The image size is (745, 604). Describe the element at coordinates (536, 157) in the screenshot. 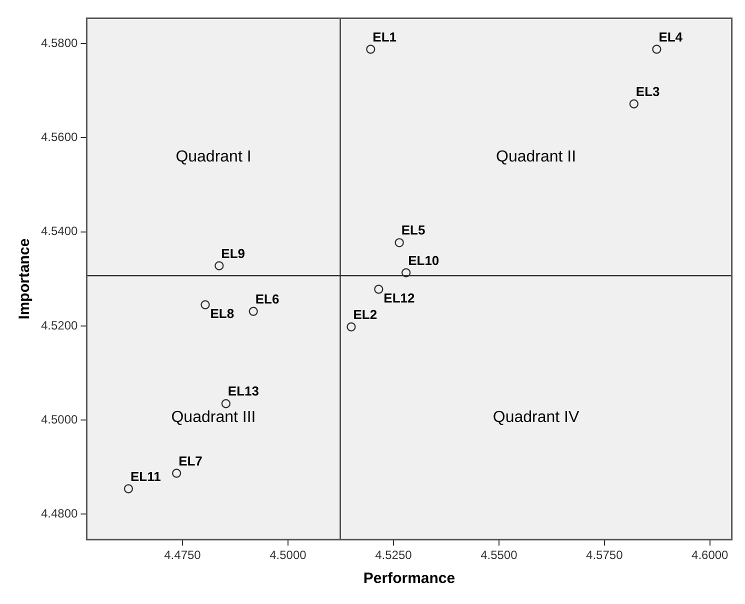

I see `annotation: Quadrant II` at that location.